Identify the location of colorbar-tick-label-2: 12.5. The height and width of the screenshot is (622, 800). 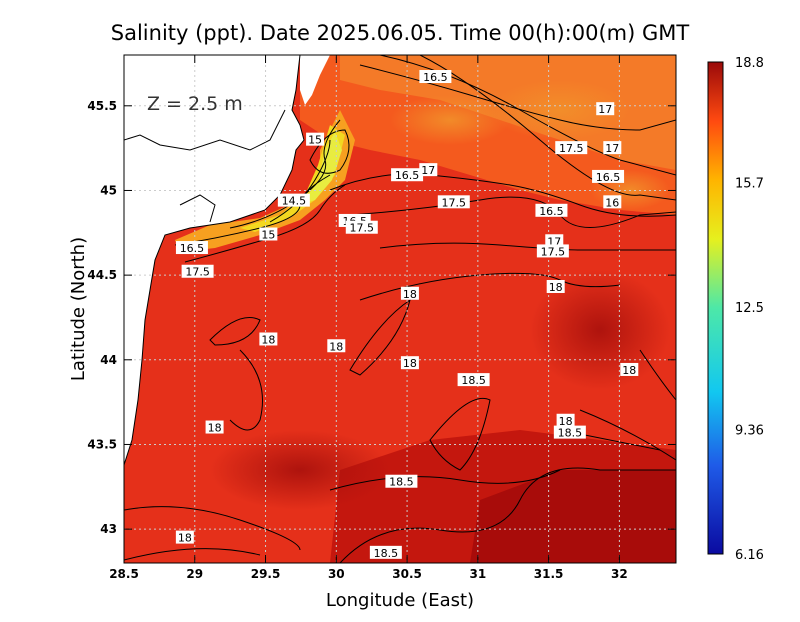
(749, 308).